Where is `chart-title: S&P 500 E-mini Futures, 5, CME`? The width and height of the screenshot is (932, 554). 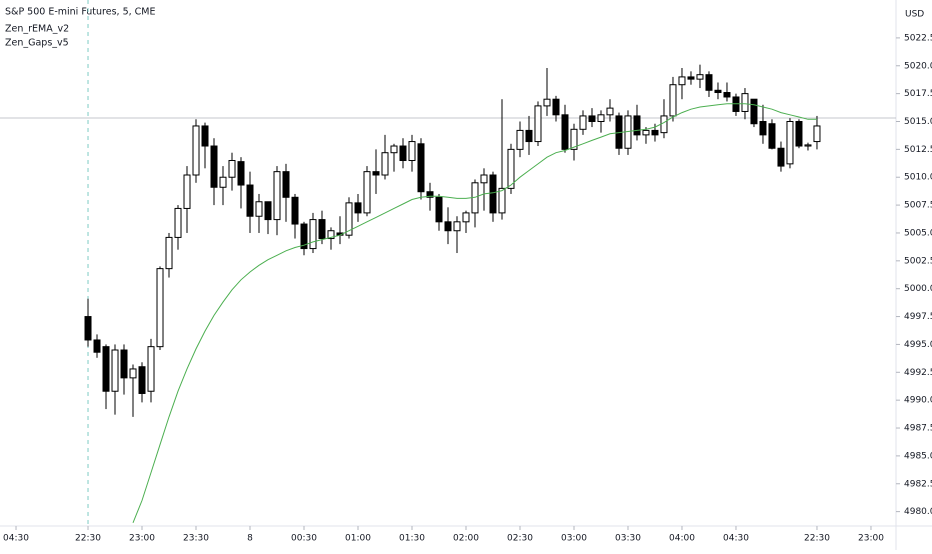
chart-title: S&P 500 E-mini Futures, 5, CME is located at coordinates (80, 12).